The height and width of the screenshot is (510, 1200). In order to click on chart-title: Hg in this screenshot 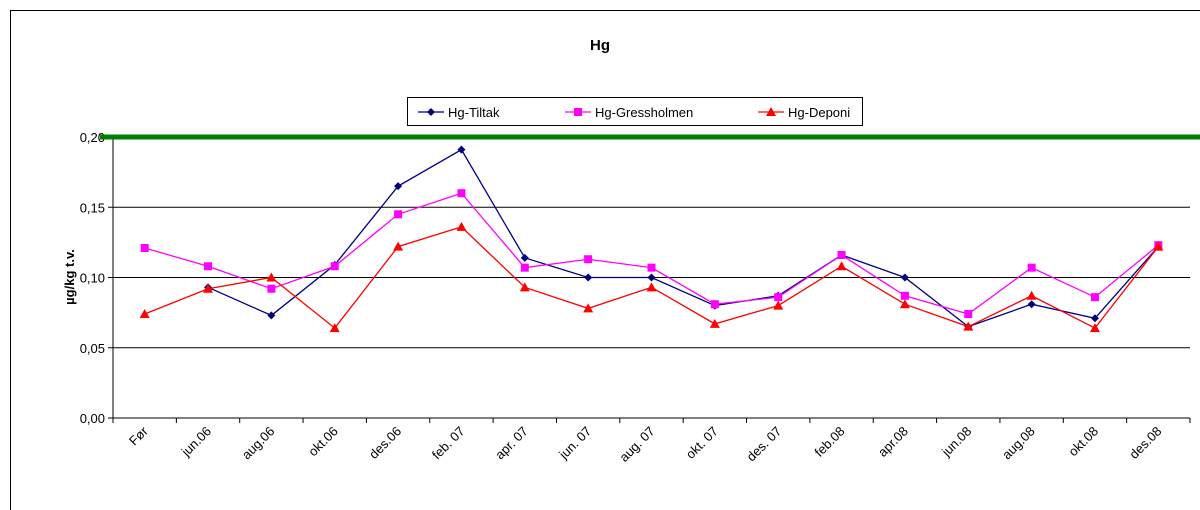, I will do `click(600, 45)`.